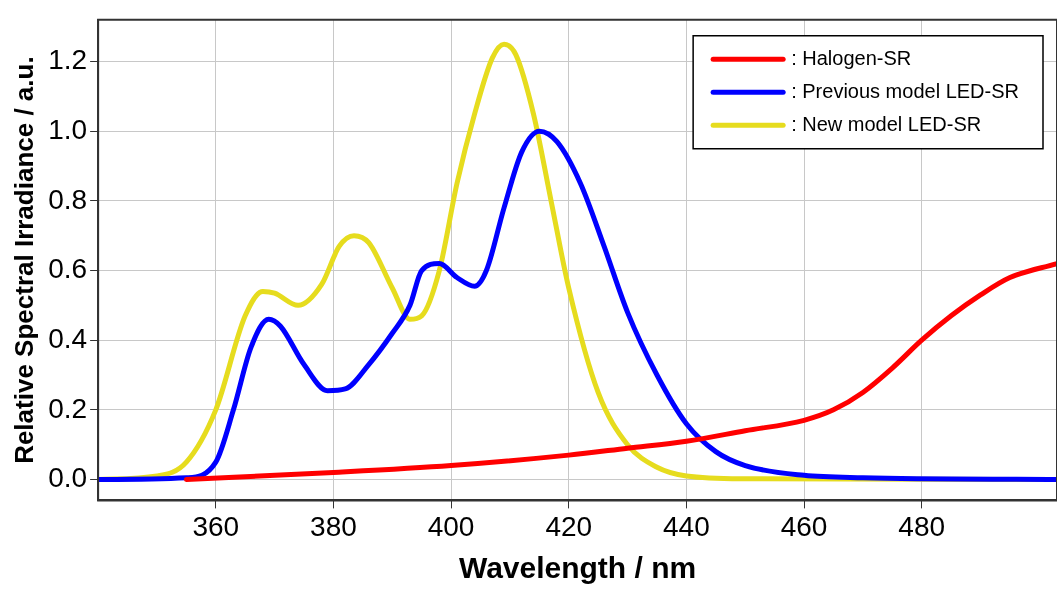 Image resolution: width=1057 pixels, height=592 pixels. Describe the element at coordinates (333, 526) in the screenshot. I see `x-tick-label: 380` at that location.